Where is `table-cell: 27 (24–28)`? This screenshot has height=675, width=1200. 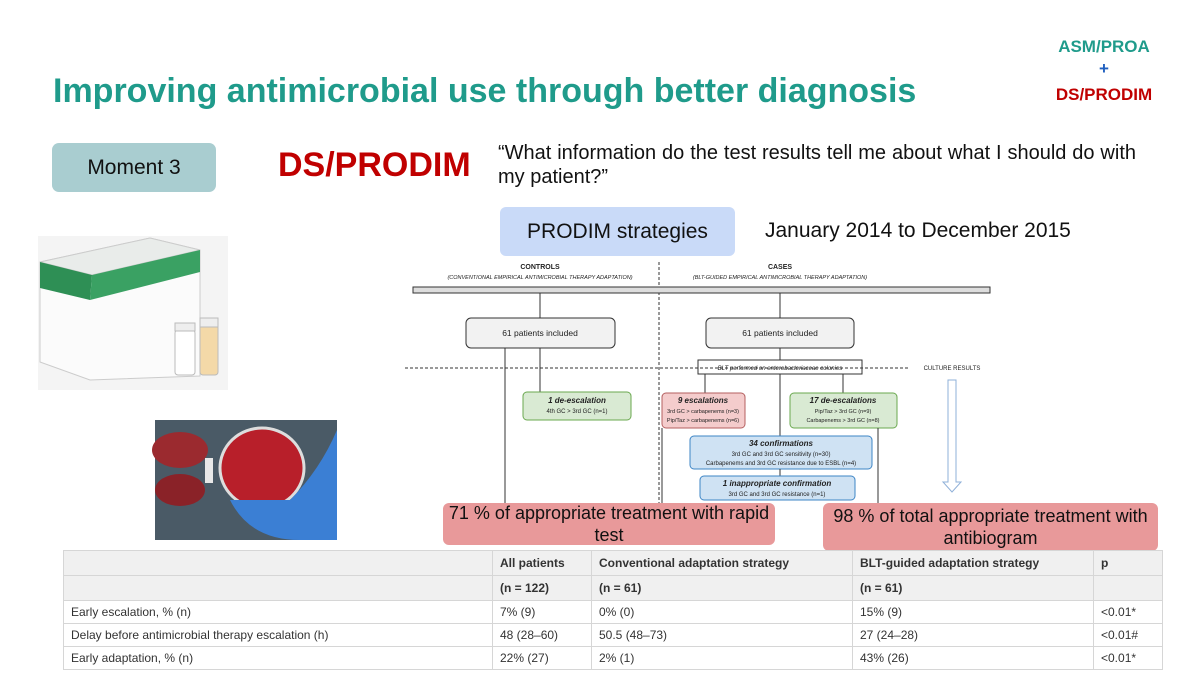 table-cell: 27 (24–28) is located at coordinates (973, 635).